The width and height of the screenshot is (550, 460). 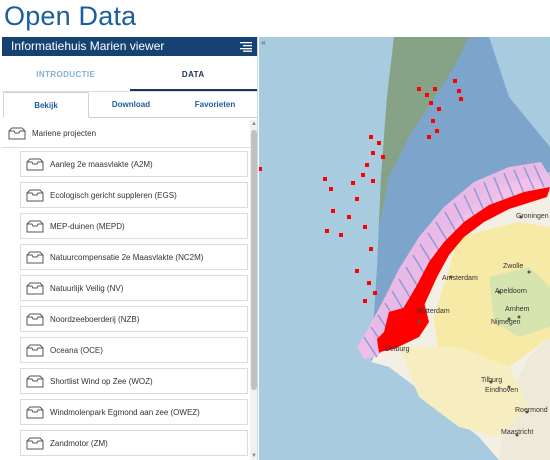 I want to click on panel-title: Informatiehuis Marien viewer, so click(x=88, y=46).